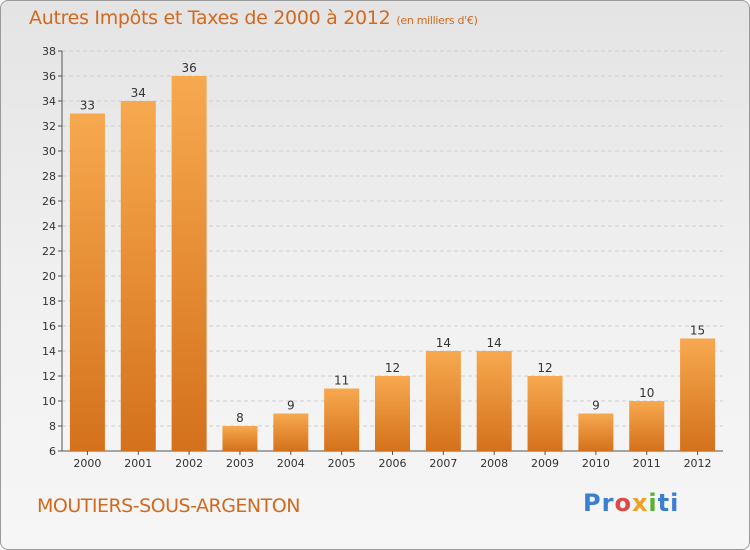  Describe the element at coordinates (291, 463) in the screenshot. I see `x-tick-label: 2004` at that location.